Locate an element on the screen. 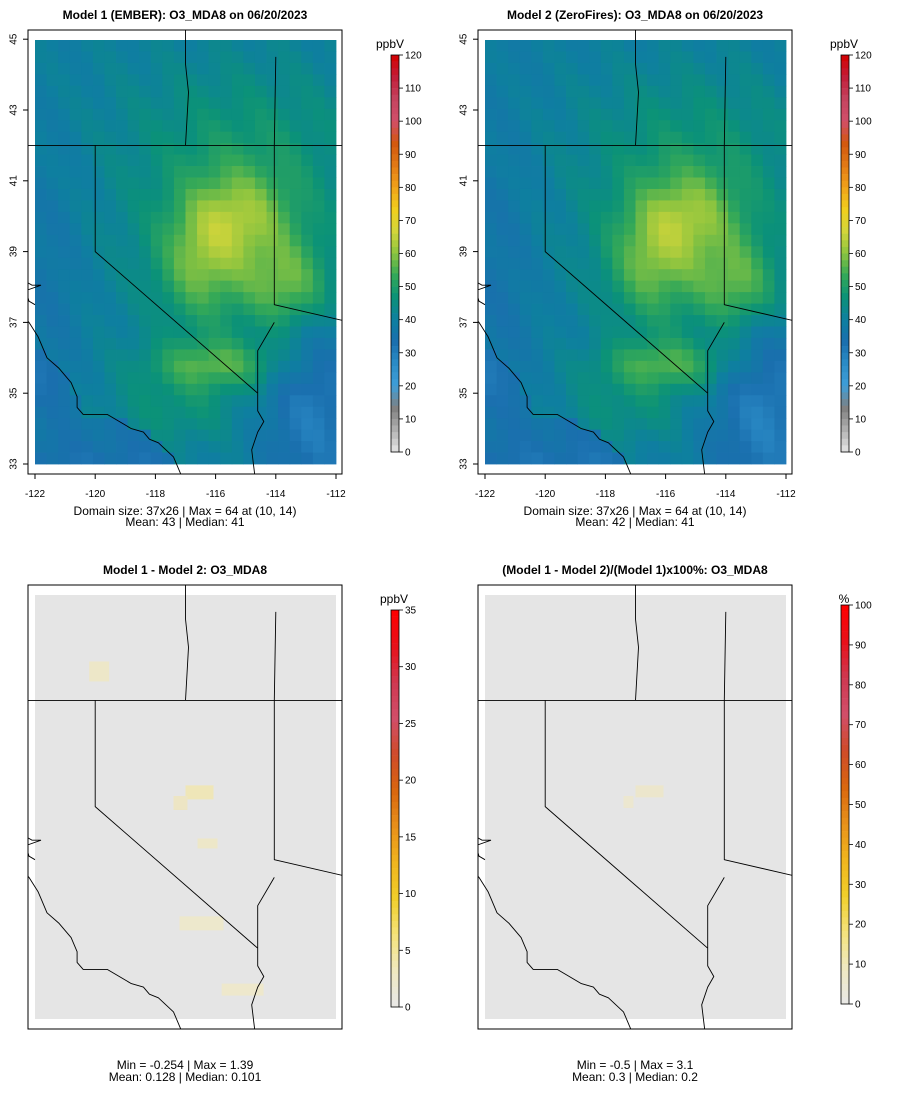  x-axis-ticks: -122 -120 -118 -116 -114 -112 is located at coordinates (635, 487).